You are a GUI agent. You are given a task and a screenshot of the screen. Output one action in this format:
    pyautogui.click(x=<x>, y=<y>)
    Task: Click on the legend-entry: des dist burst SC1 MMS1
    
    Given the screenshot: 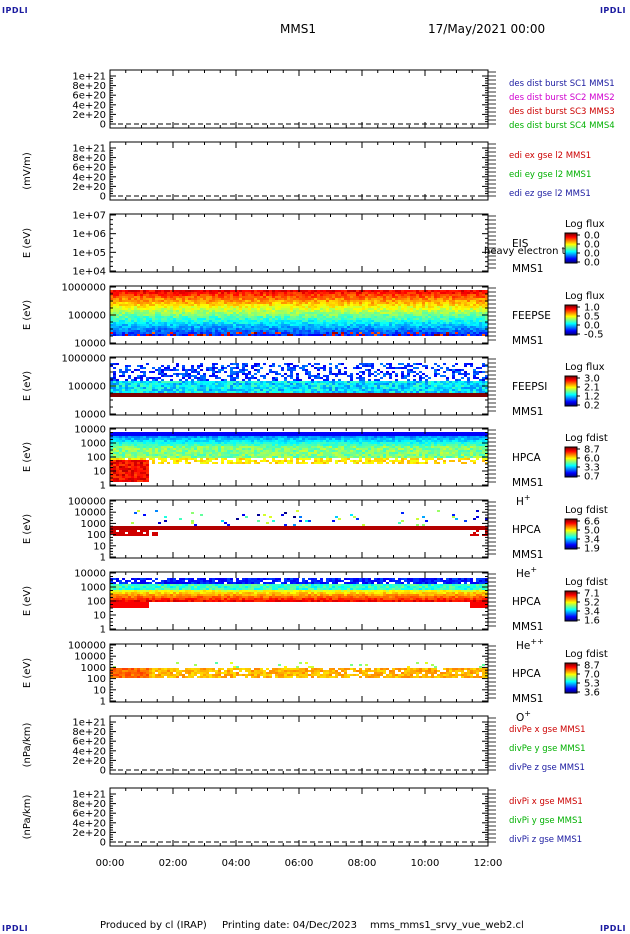 What is the action you would take?
    pyautogui.click(x=562, y=84)
    